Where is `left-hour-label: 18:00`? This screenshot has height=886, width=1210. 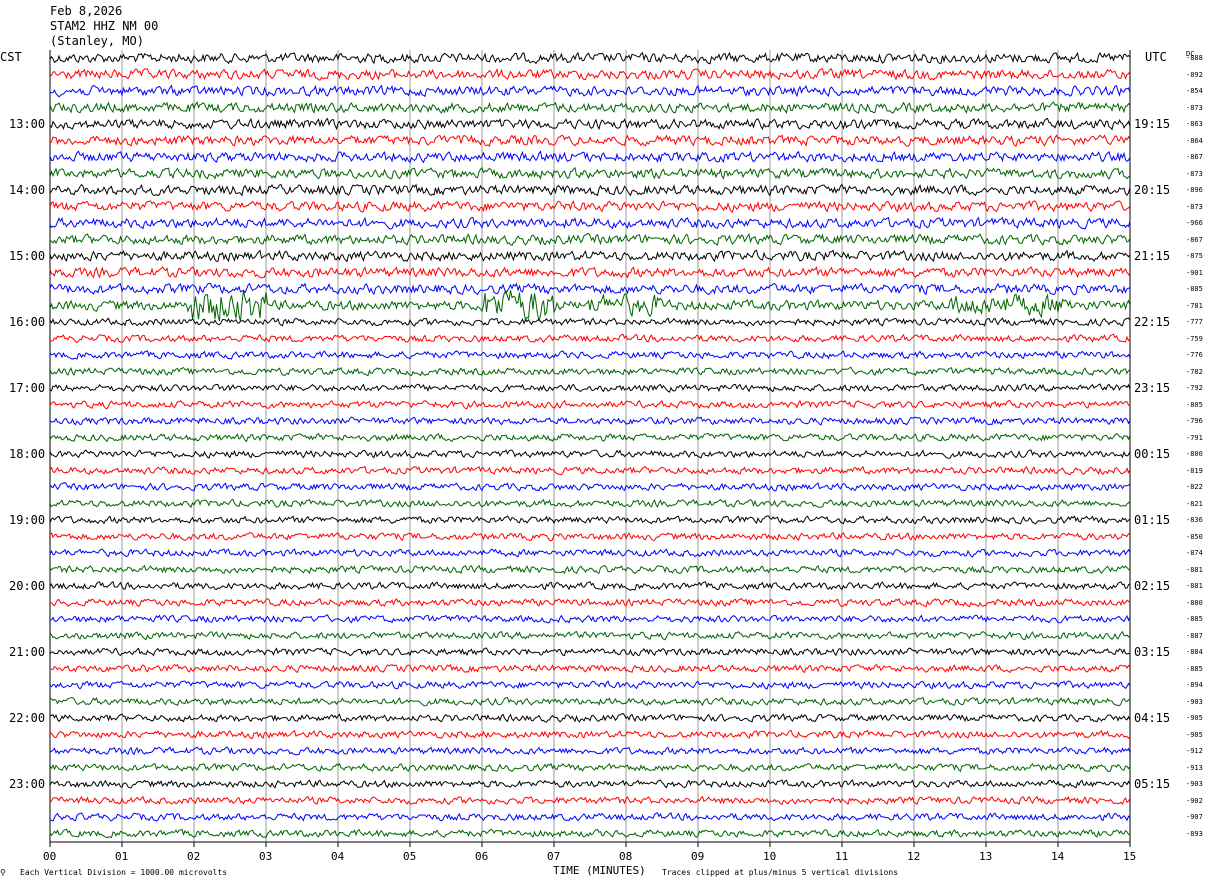
left-hour-label: 18:00 is located at coordinates (27, 454).